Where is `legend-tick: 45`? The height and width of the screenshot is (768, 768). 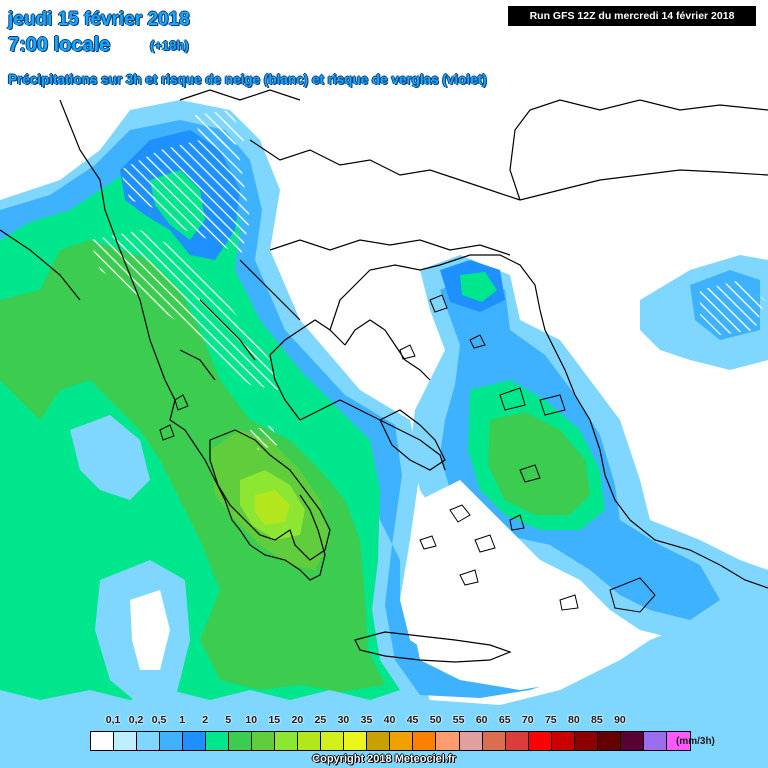
legend-tick: 45 is located at coordinates (412, 720).